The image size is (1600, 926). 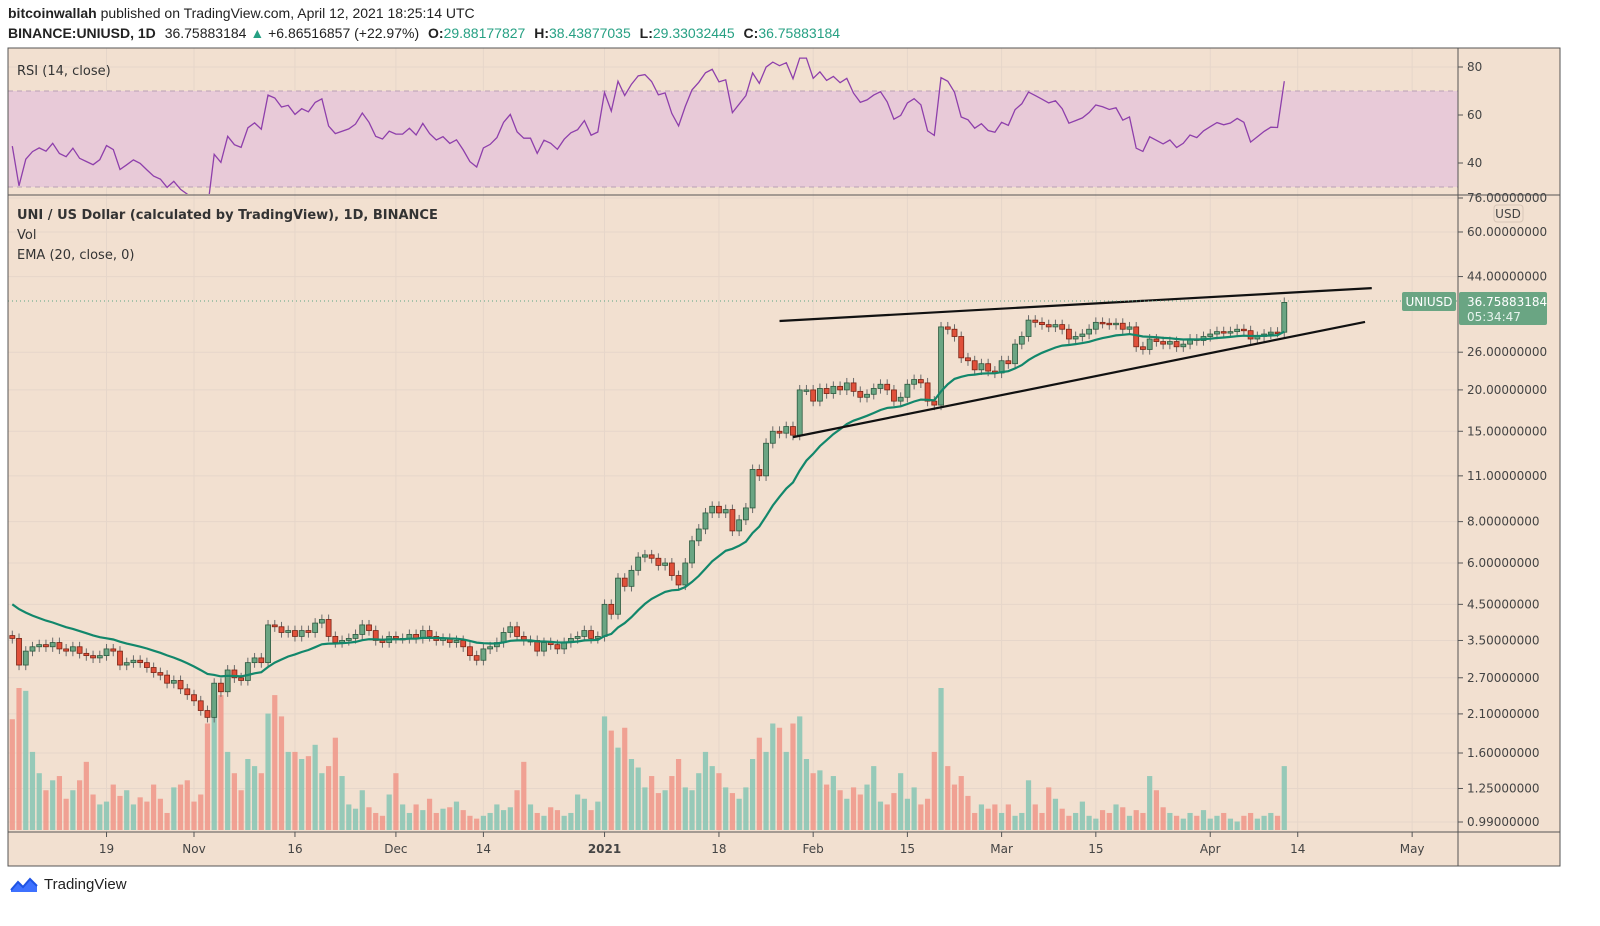 I want to click on rsi-legend: RSI (14, close), so click(x=64, y=71).